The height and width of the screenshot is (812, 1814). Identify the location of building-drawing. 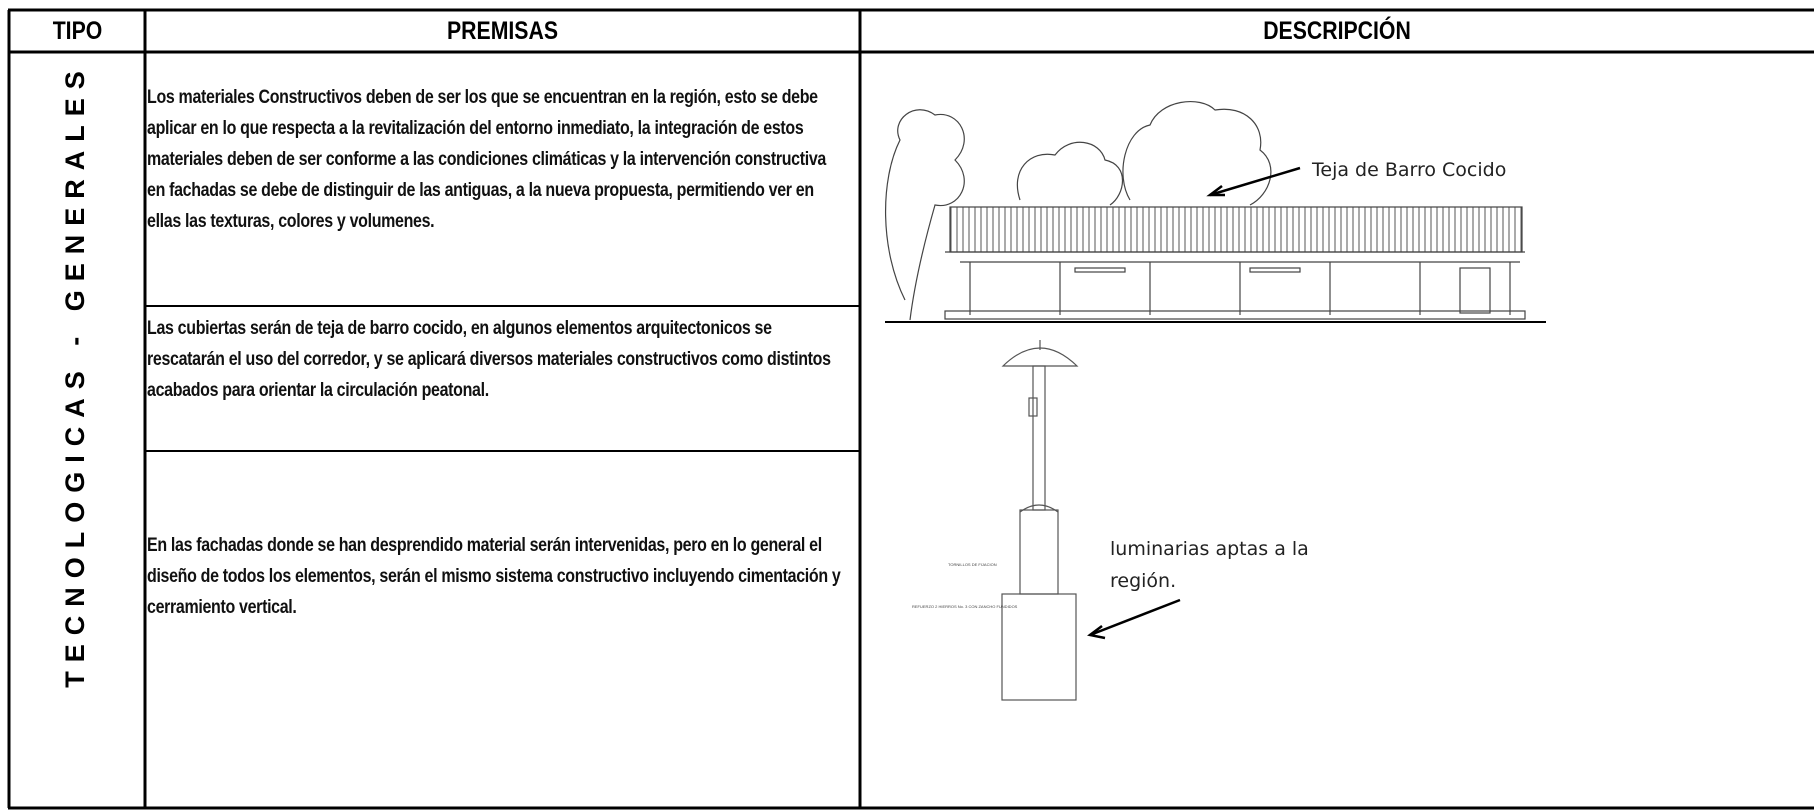
(1215, 212).